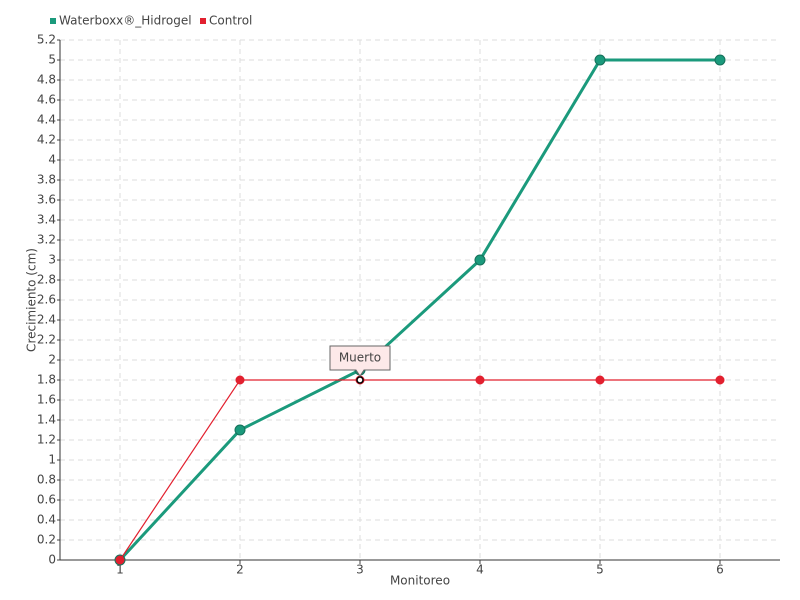  Describe the element at coordinates (360, 358) in the screenshot. I see `annotation-label: Muerto` at that location.